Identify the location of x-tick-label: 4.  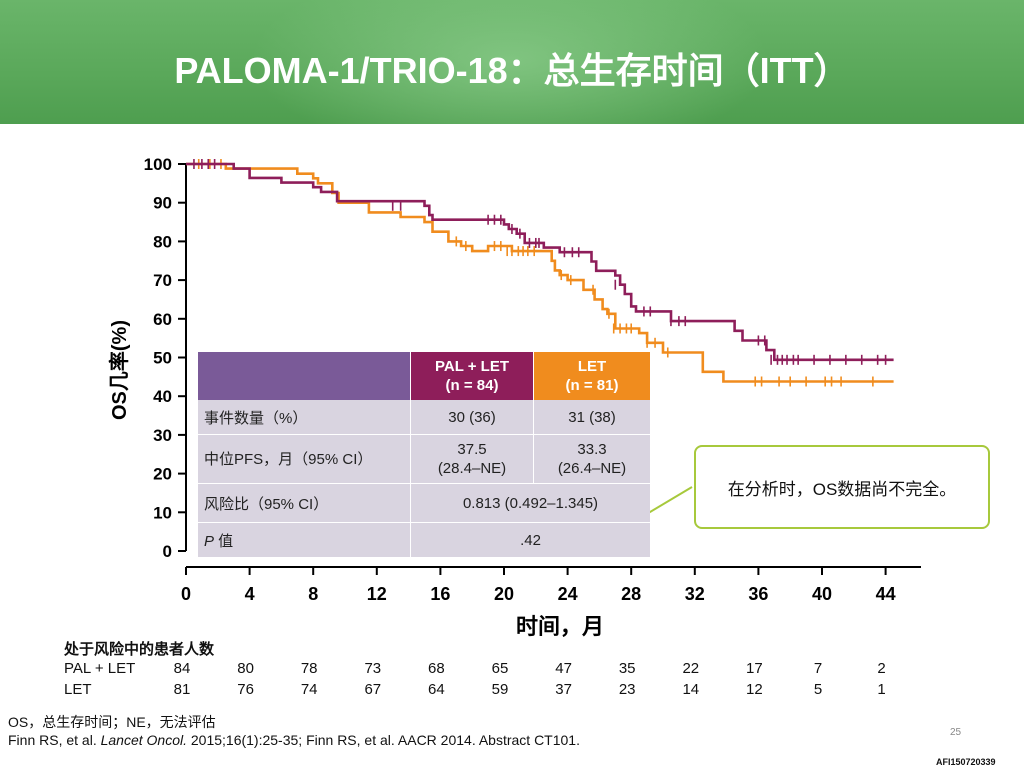
(250, 594).